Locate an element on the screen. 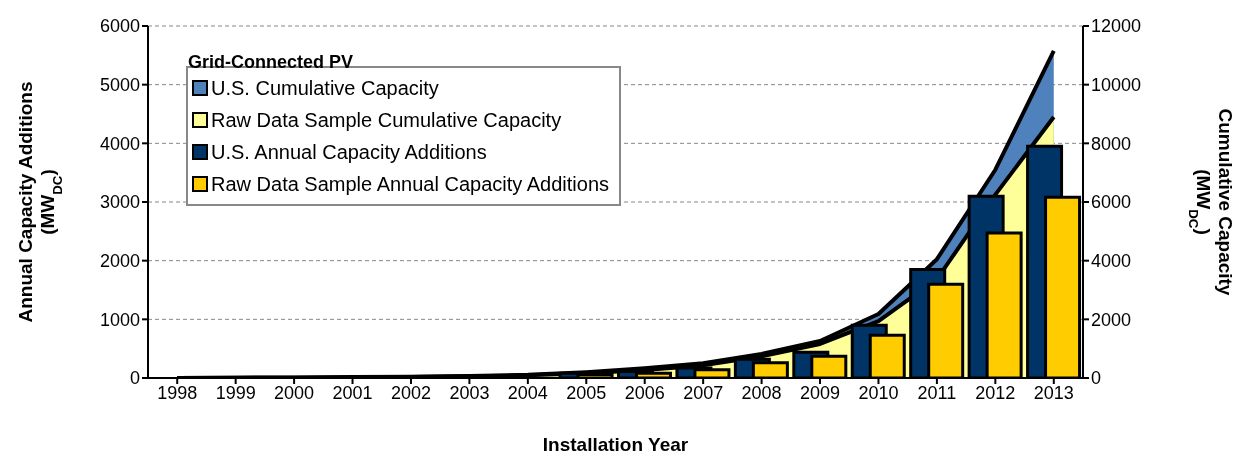  y-tick-label: 2000 is located at coordinates (119, 261).